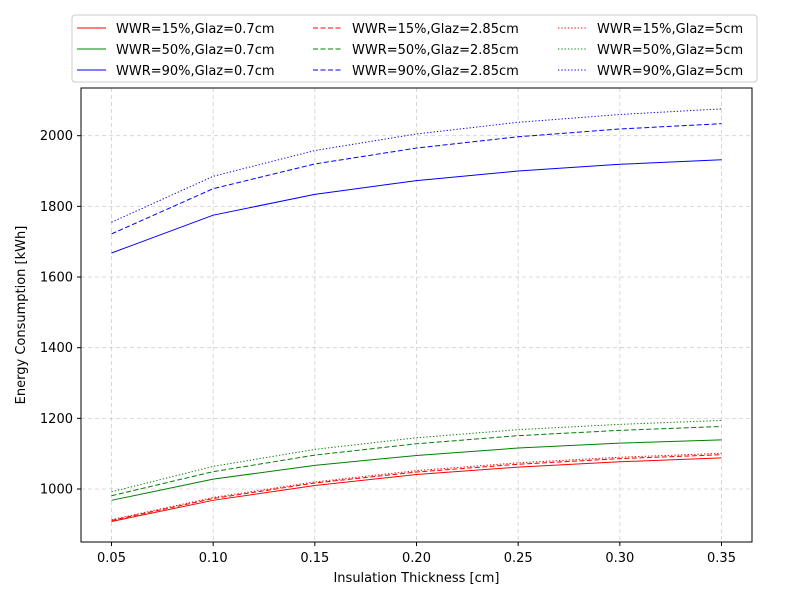  I want to click on y-tick-label: 1000, so click(56, 490).